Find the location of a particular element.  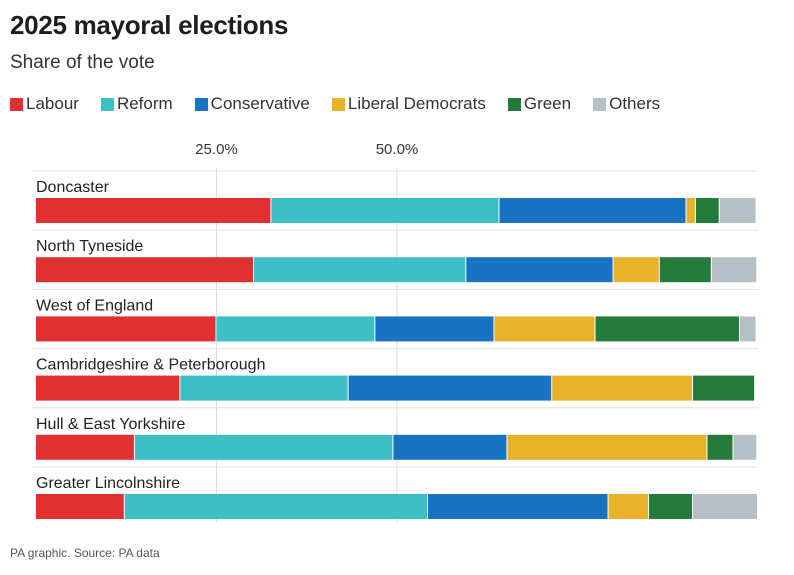

legend-label: Conservative is located at coordinates (260, 103).